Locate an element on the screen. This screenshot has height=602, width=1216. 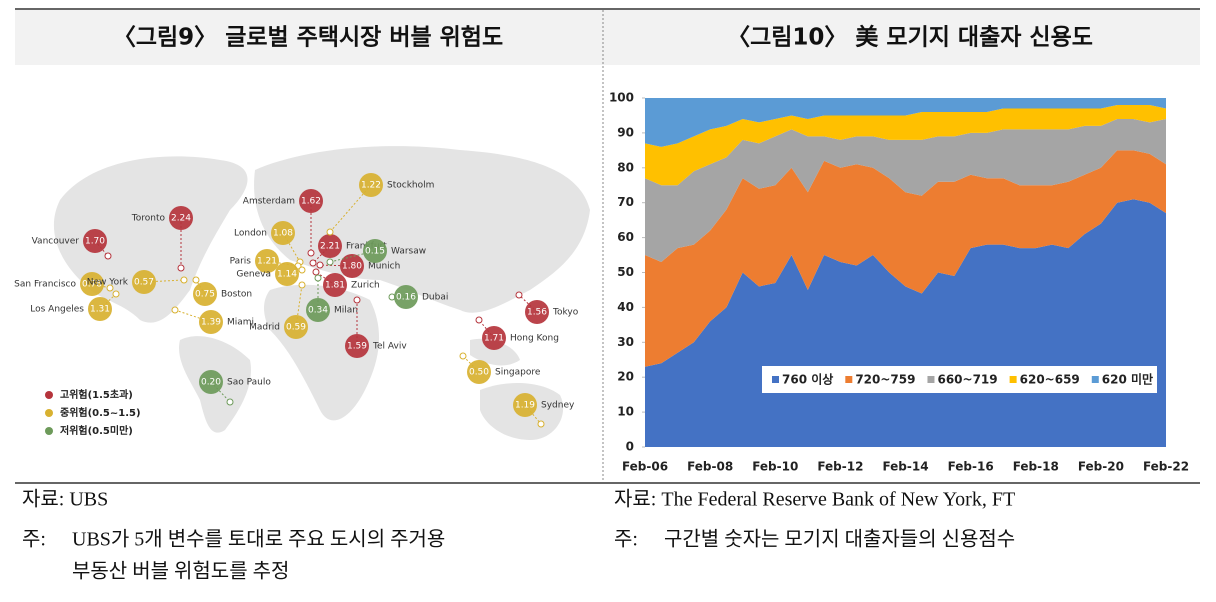
value-label: 2.21 is located at coordinates (330, 247).